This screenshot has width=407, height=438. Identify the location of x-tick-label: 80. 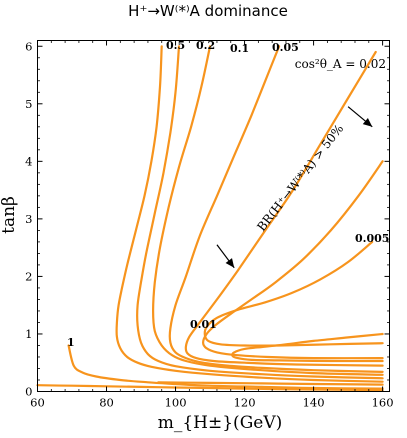
(106, 403).